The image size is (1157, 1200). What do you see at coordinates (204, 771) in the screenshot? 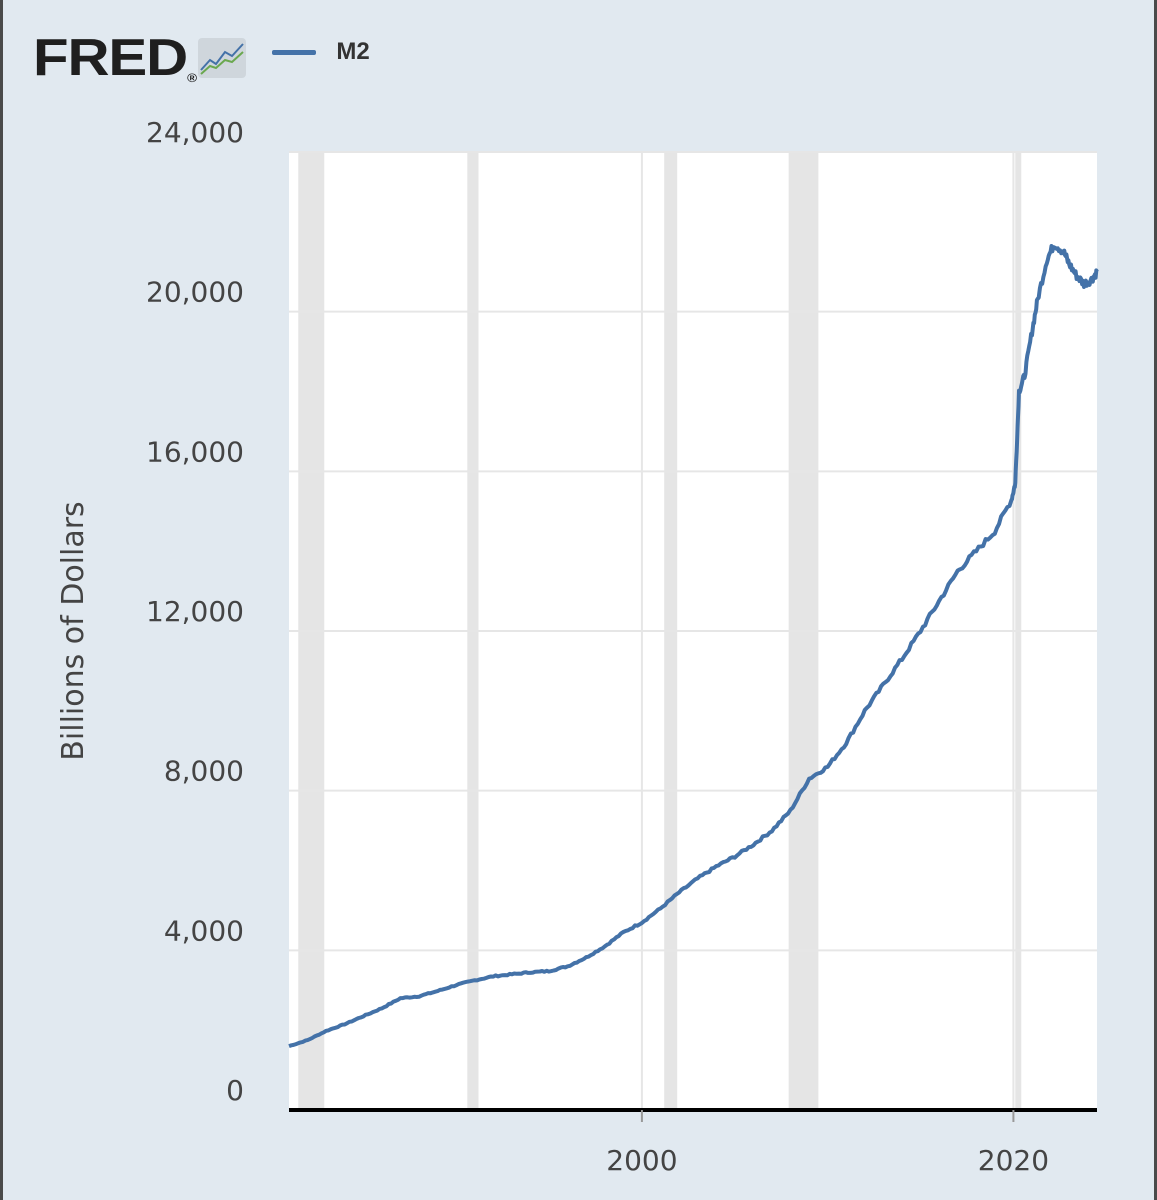
I see `y-tick-label-8000: 8,000` at bounding box center [204, 771].